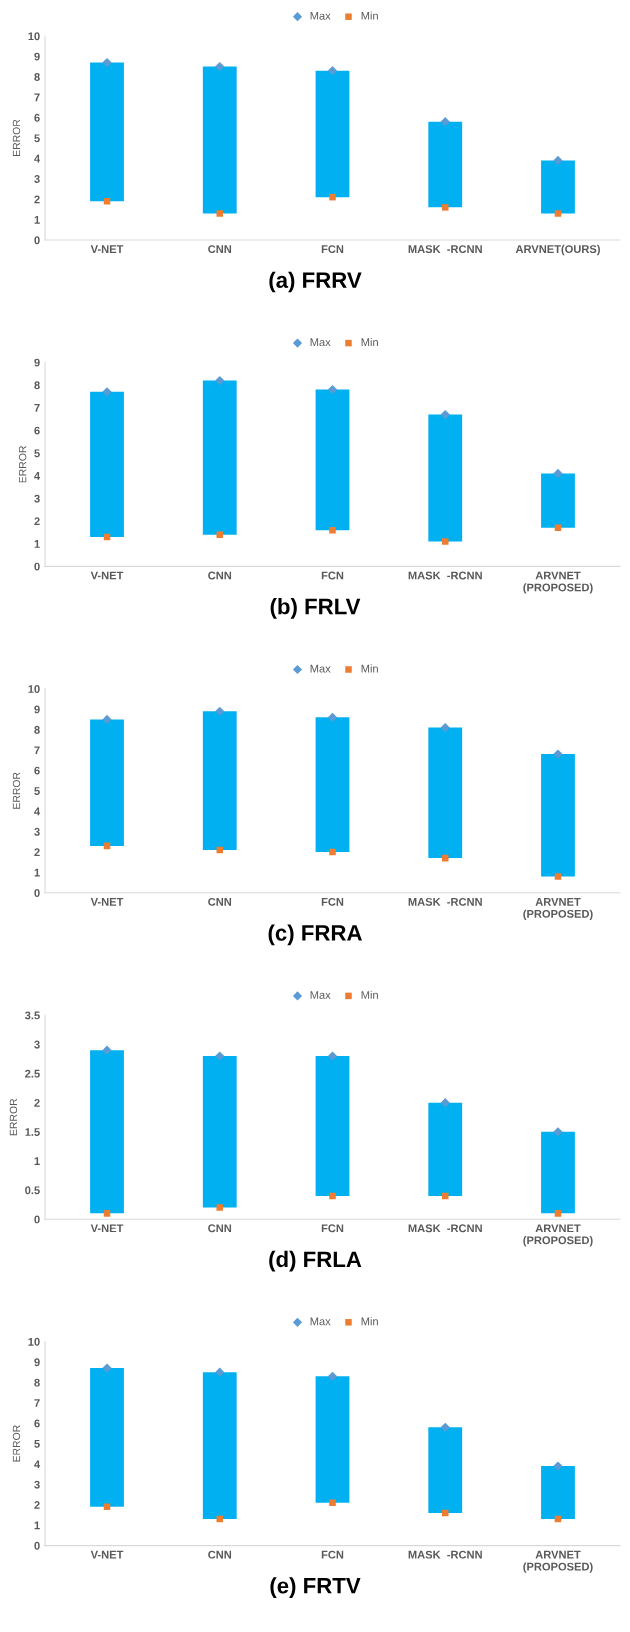 This screenshot has height=1632, width=630. Describe the element at coordinates (32, 1073) in the screenshot. I see `y-tick-label: 2.5` at that location.